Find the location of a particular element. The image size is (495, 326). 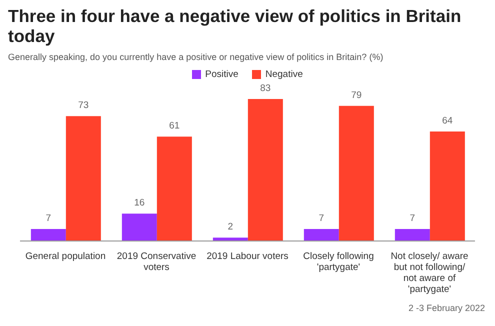

data-label: 79 is located at coordinates (356, 95).